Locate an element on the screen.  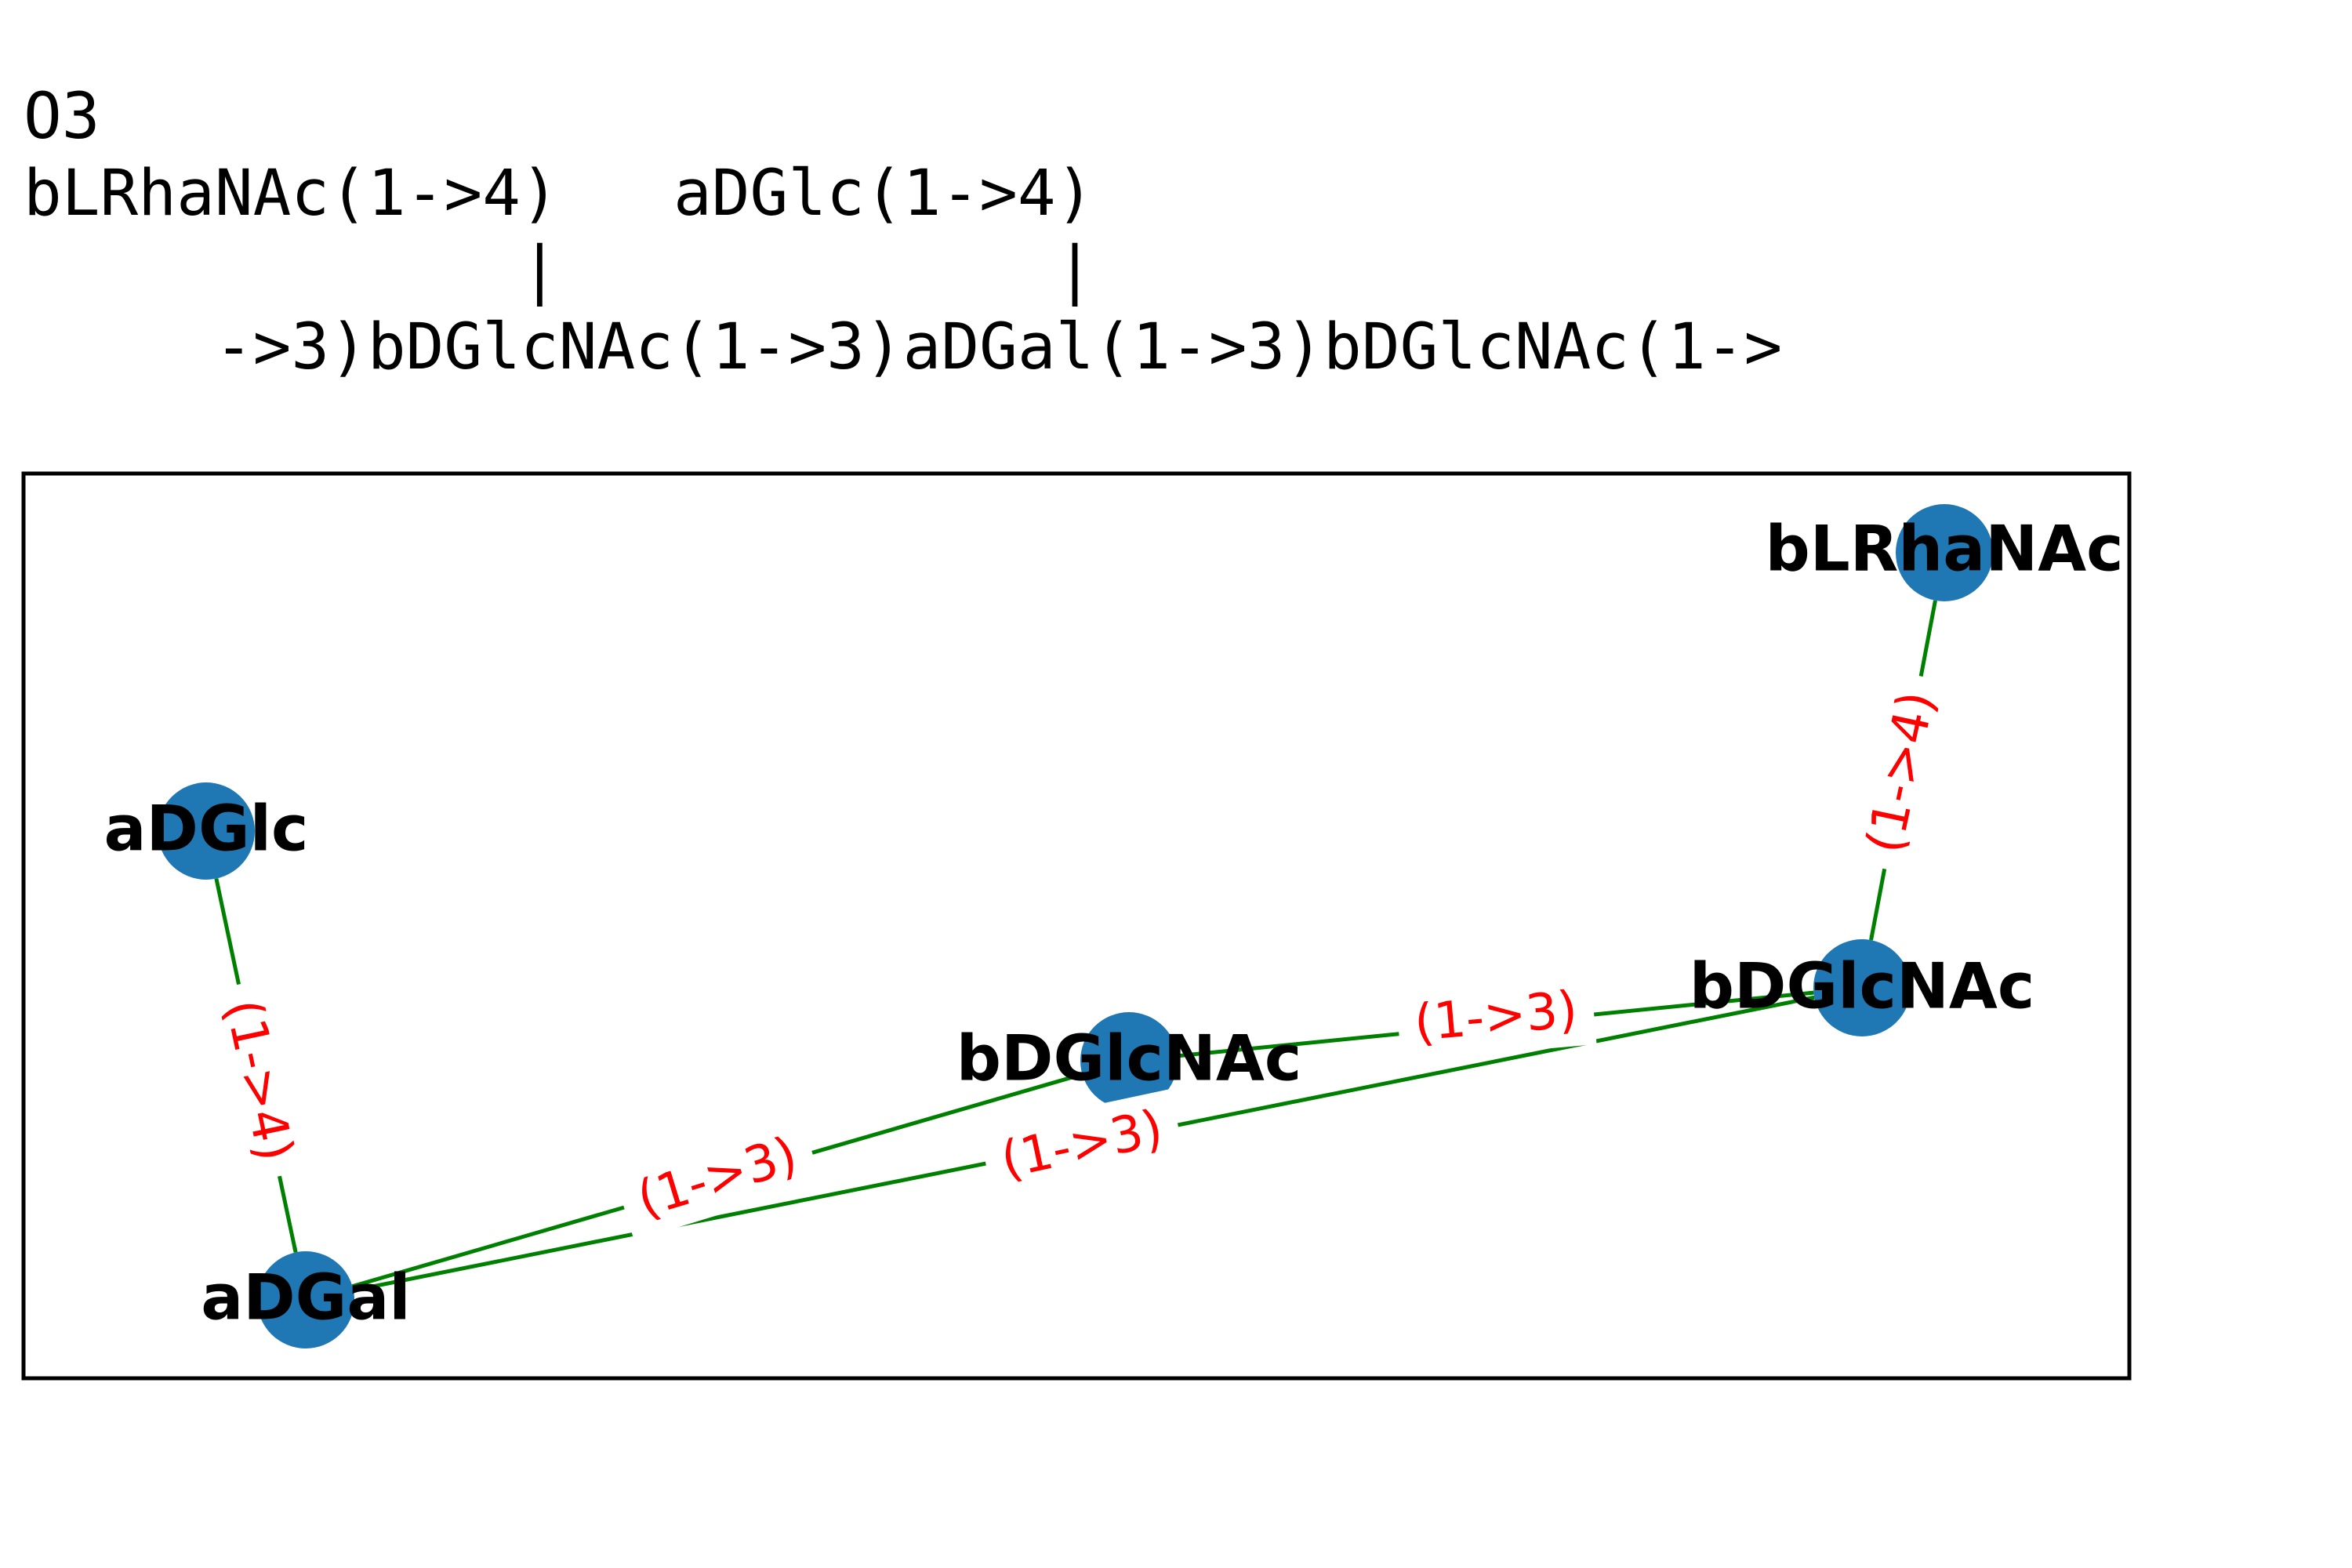
node-n_gal is located at coordinates (305, 1299).